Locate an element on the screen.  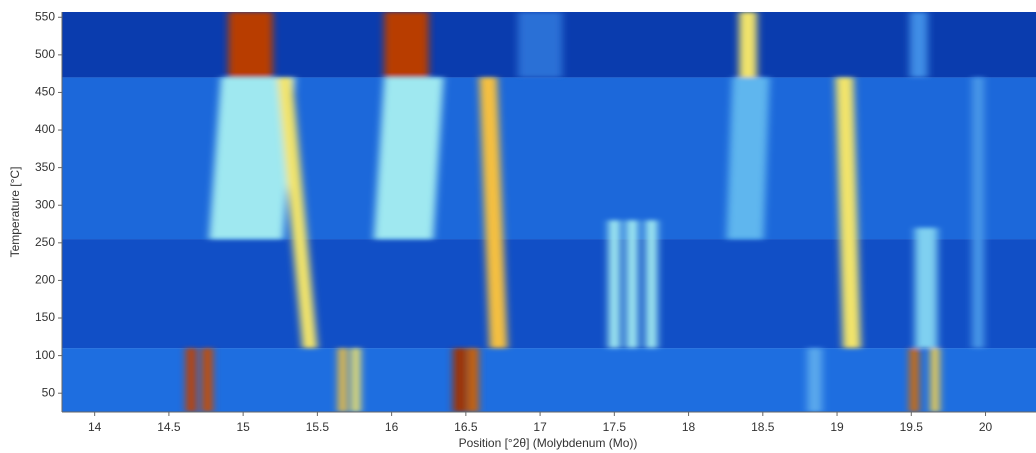
x-tick-label: 20 is located at coordinates (986, 427).